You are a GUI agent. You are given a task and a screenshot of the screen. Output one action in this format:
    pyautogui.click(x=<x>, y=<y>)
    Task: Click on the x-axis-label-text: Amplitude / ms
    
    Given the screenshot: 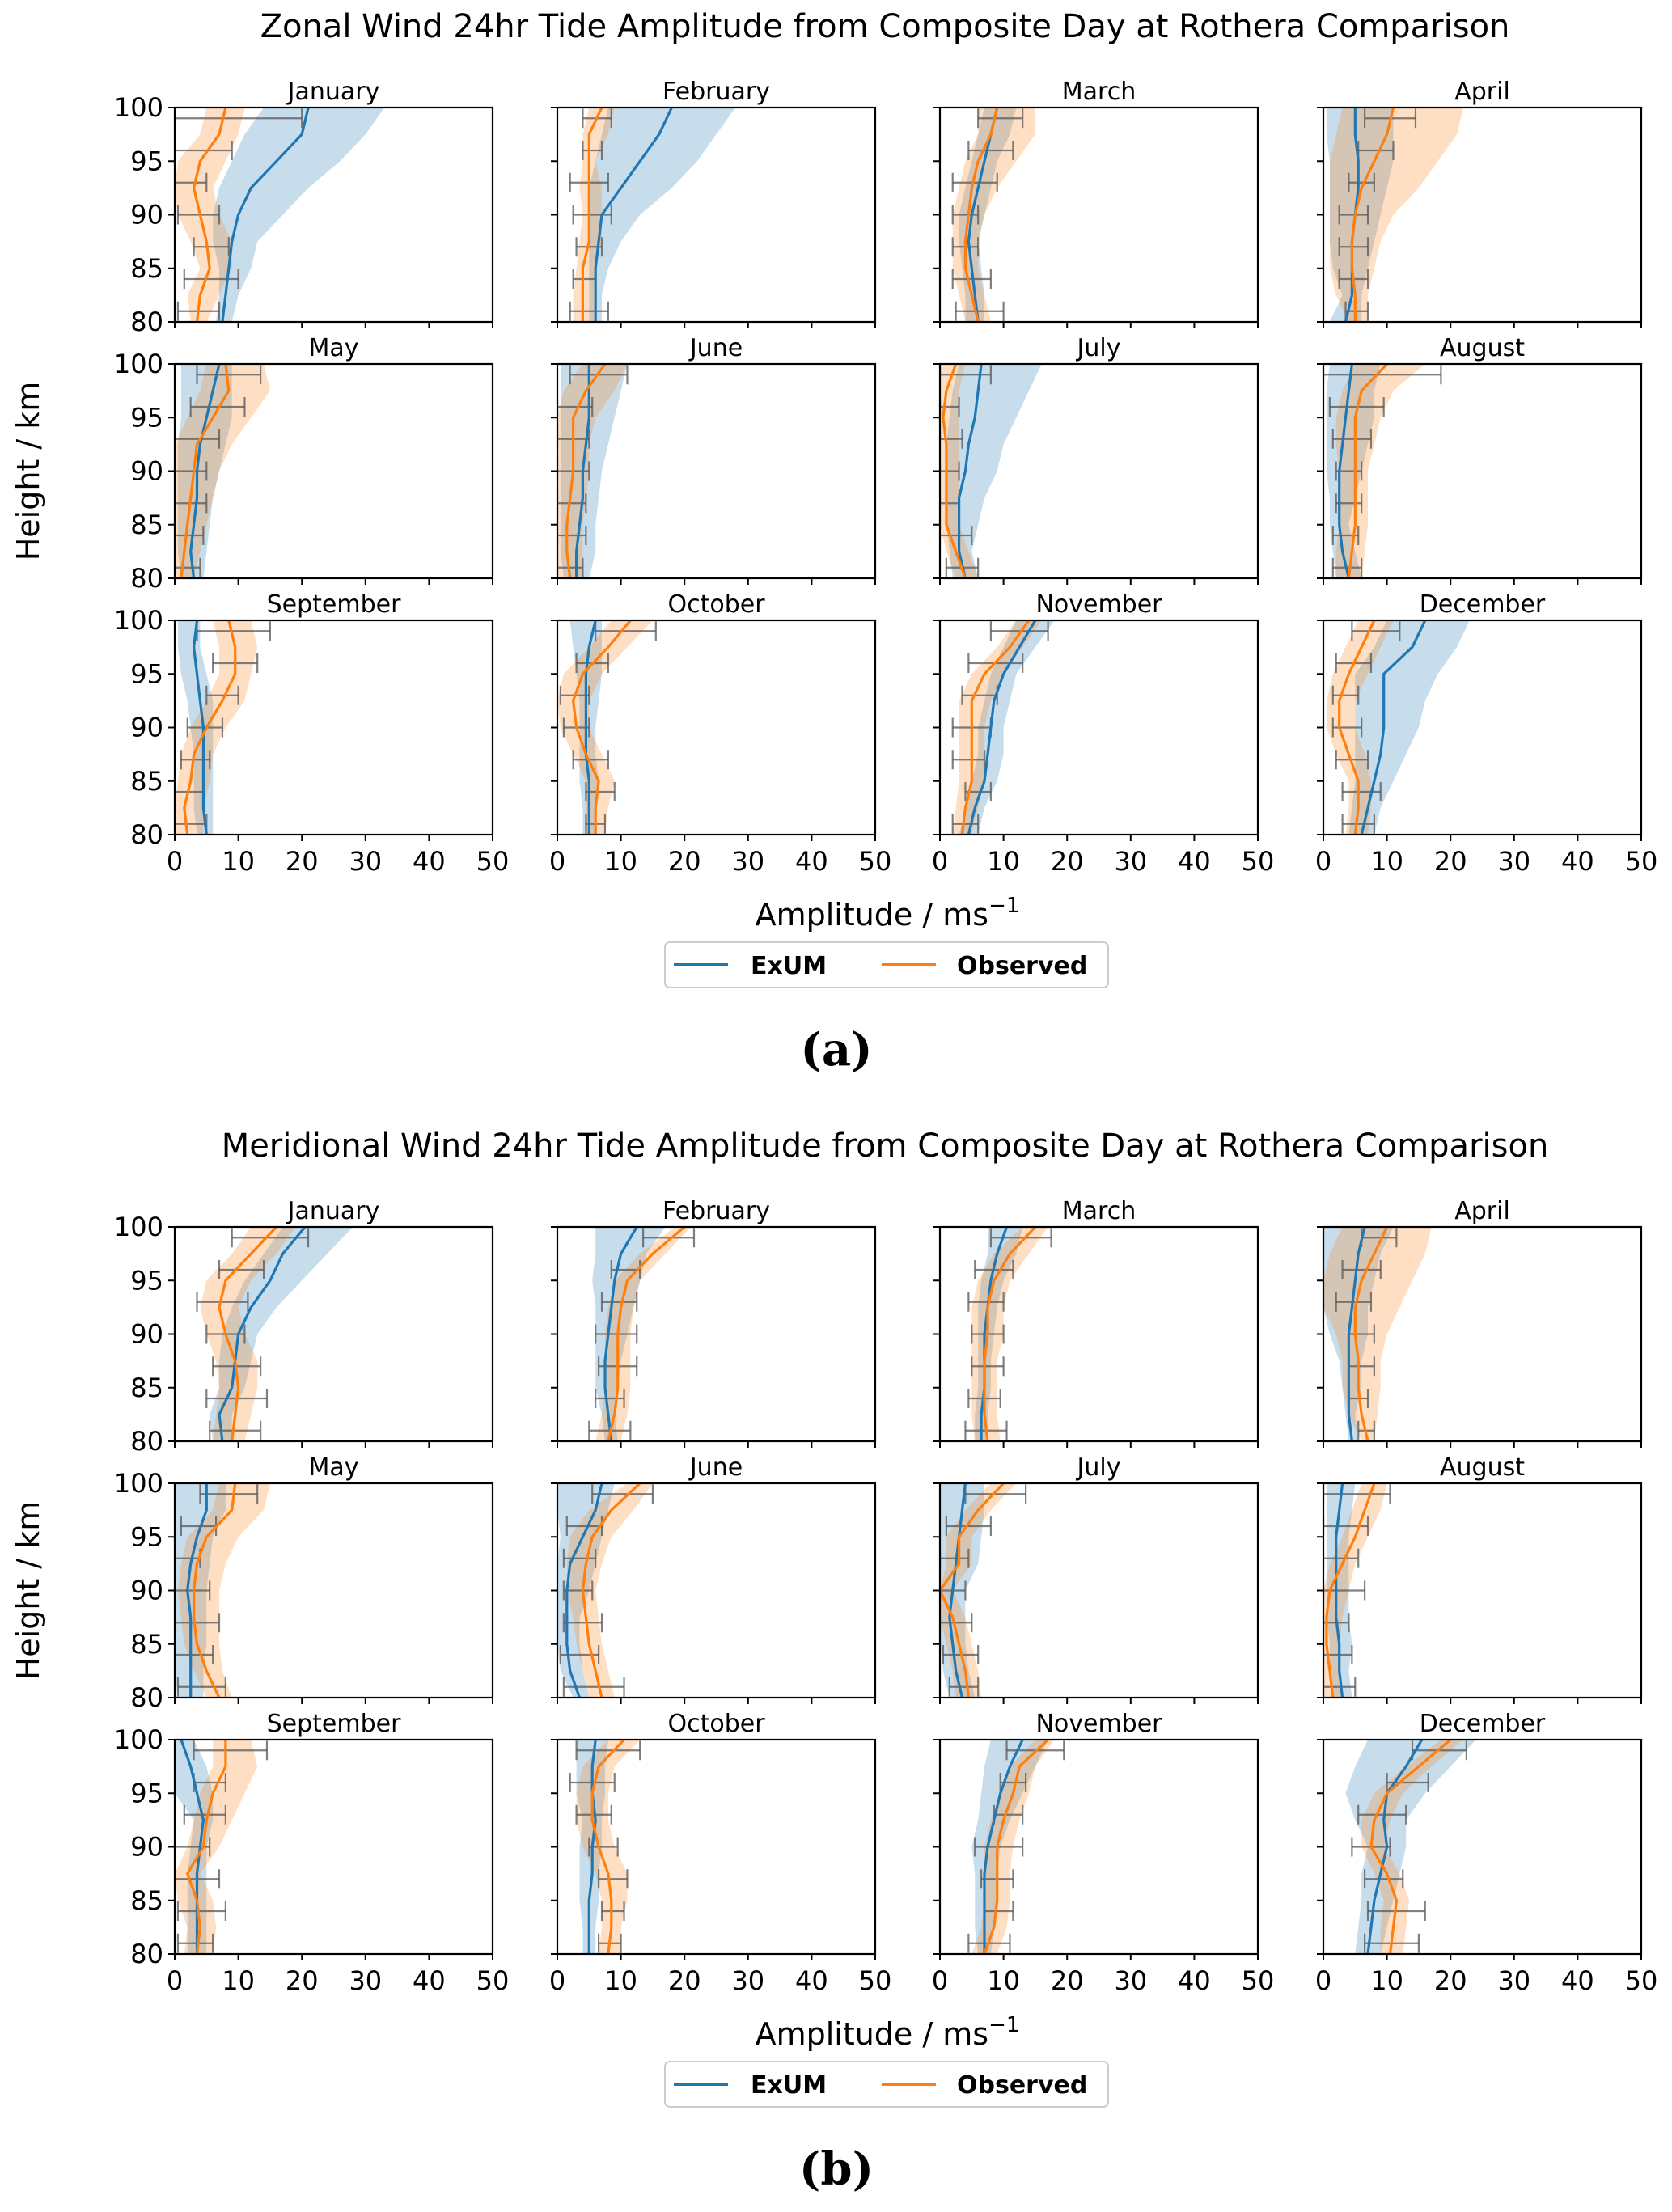 What is the action you would take?
    pyautogui.click(x=873, y=915)
    